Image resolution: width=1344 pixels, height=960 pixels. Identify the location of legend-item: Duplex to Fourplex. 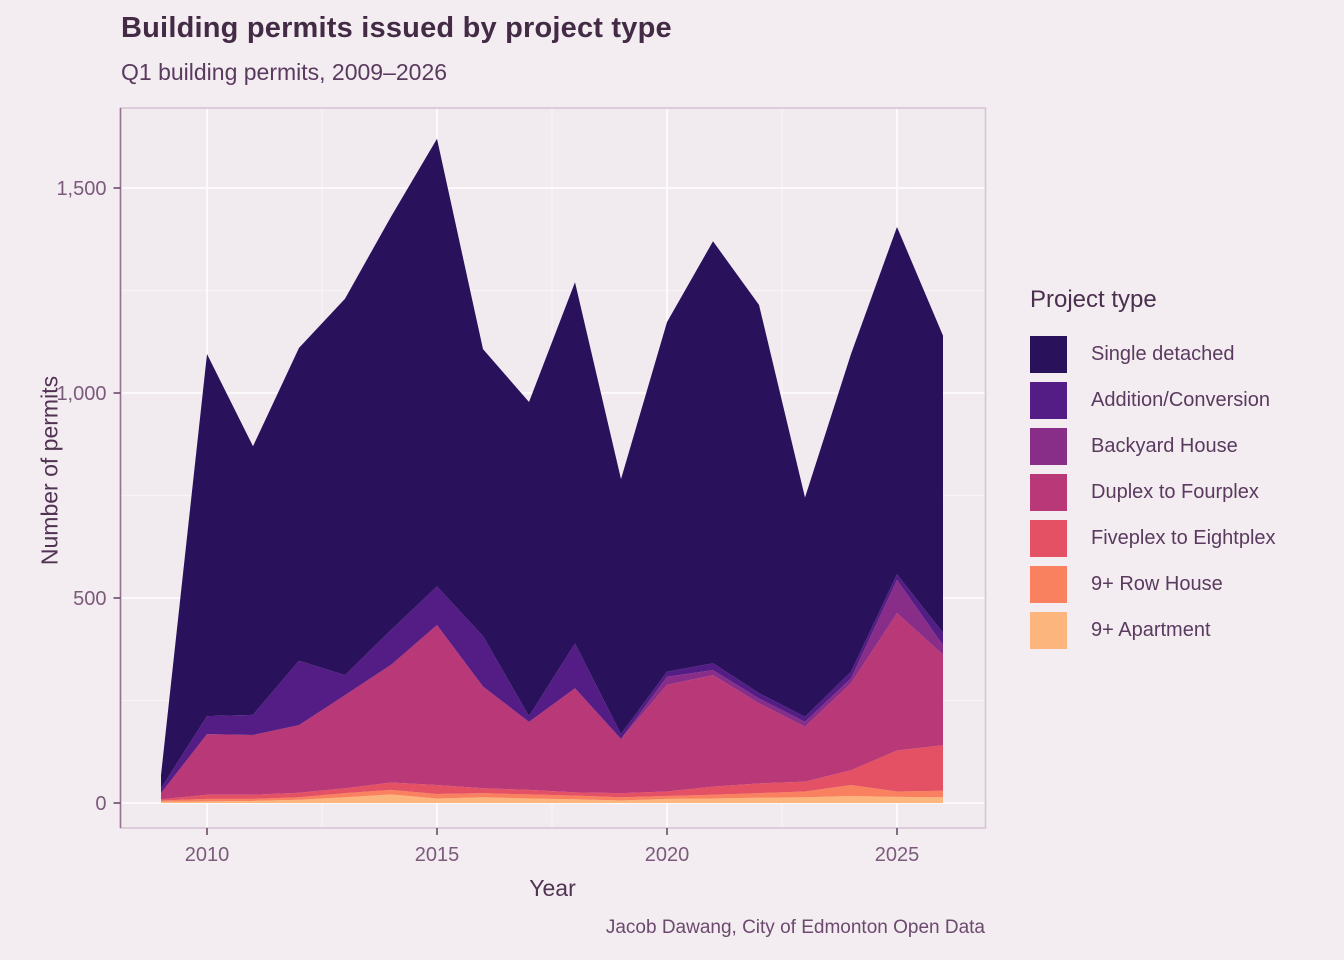
(1153, 492).